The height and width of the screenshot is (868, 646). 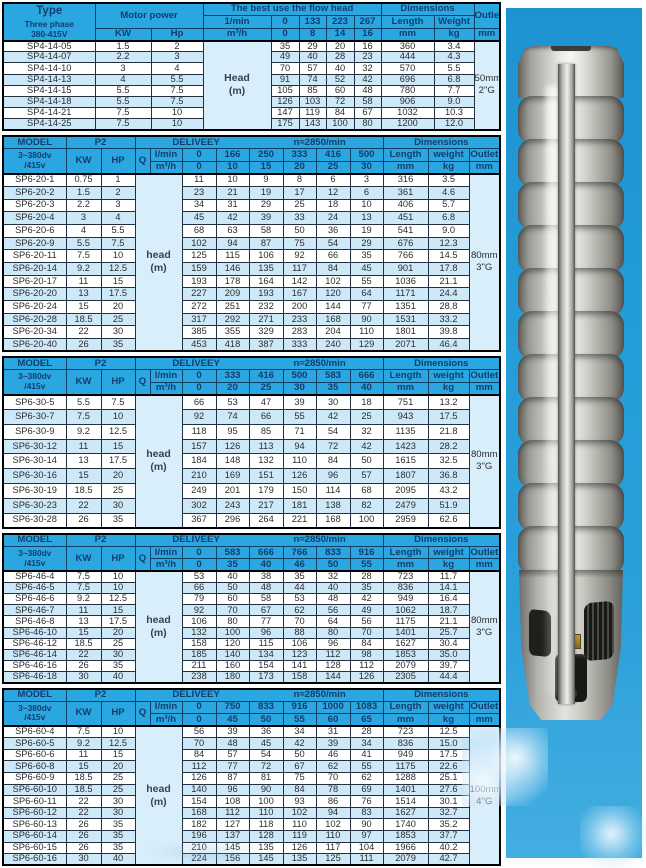 What do you see at coordinates (251, 79) in the screenshot?
I see `table-row: SP4-14-13 4 5.5 91 74 52 42 696 6.8` at bounding box center [251, 79].